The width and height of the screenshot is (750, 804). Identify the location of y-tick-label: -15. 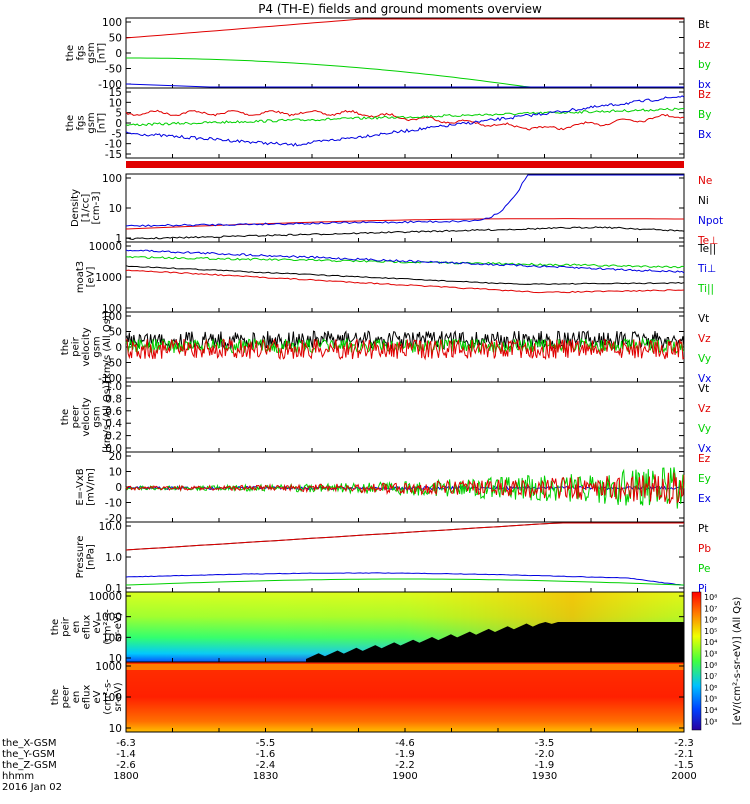
(113, 155).